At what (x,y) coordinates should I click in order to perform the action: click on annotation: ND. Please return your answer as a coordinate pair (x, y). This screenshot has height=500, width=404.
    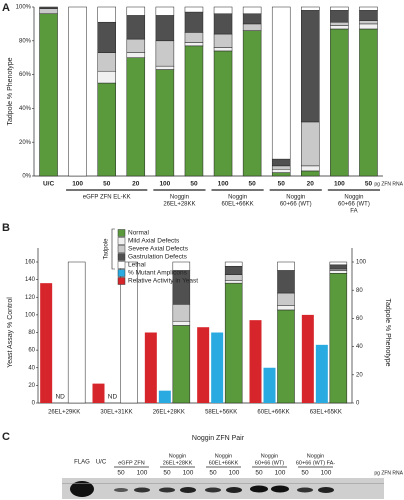
    Looking at the image, I should click on (113, 397).